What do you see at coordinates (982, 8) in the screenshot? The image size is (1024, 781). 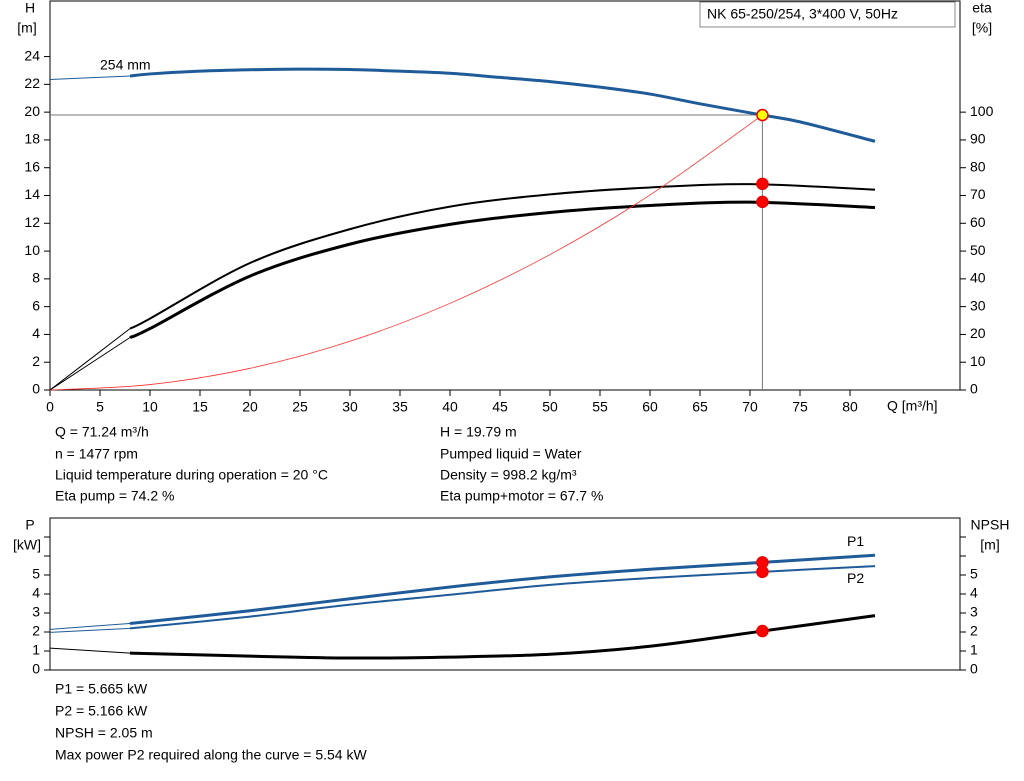 I see `y2-axis-title: eta` at bounding box center [982, 8].